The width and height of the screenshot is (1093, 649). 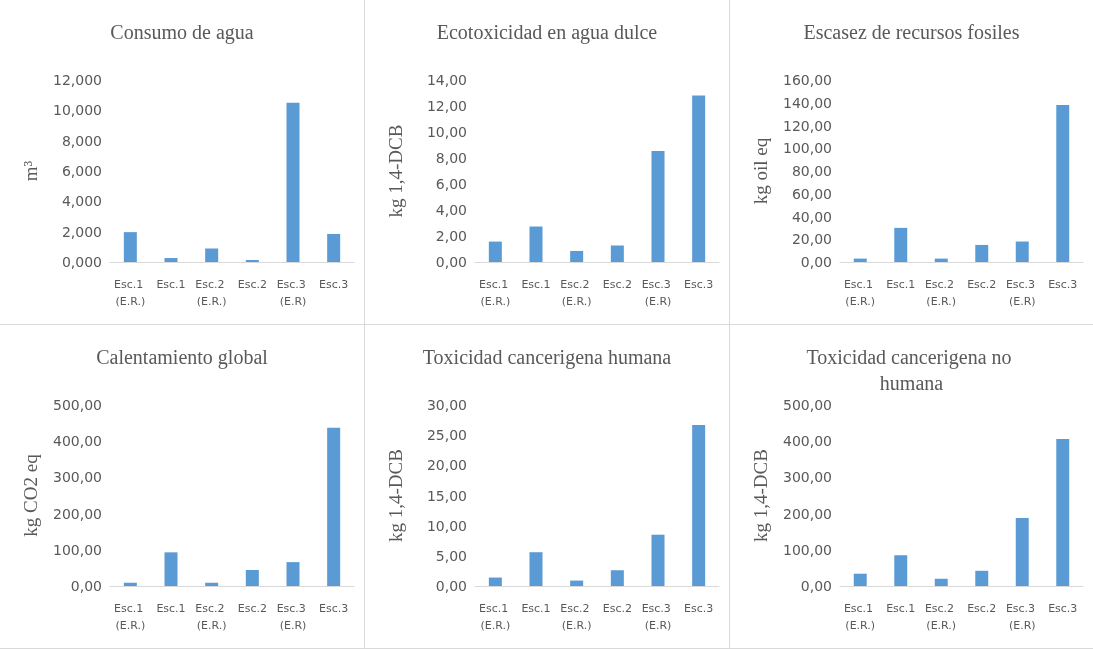 I want to click on y-tick-label: 30,00, so click(x=446, y=405).